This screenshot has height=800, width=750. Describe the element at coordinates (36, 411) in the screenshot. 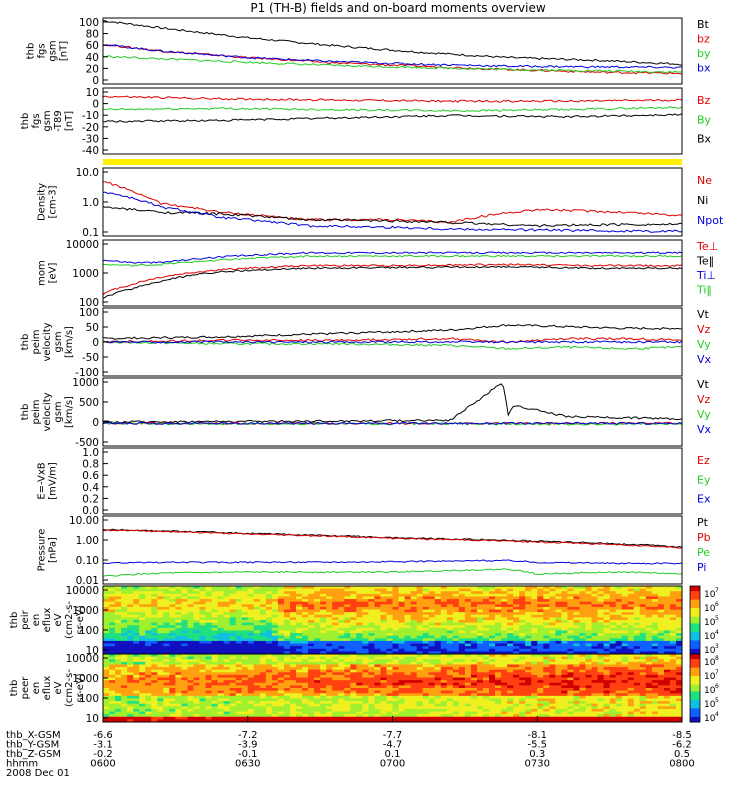

I see `y-axis-label: peim` at that location.